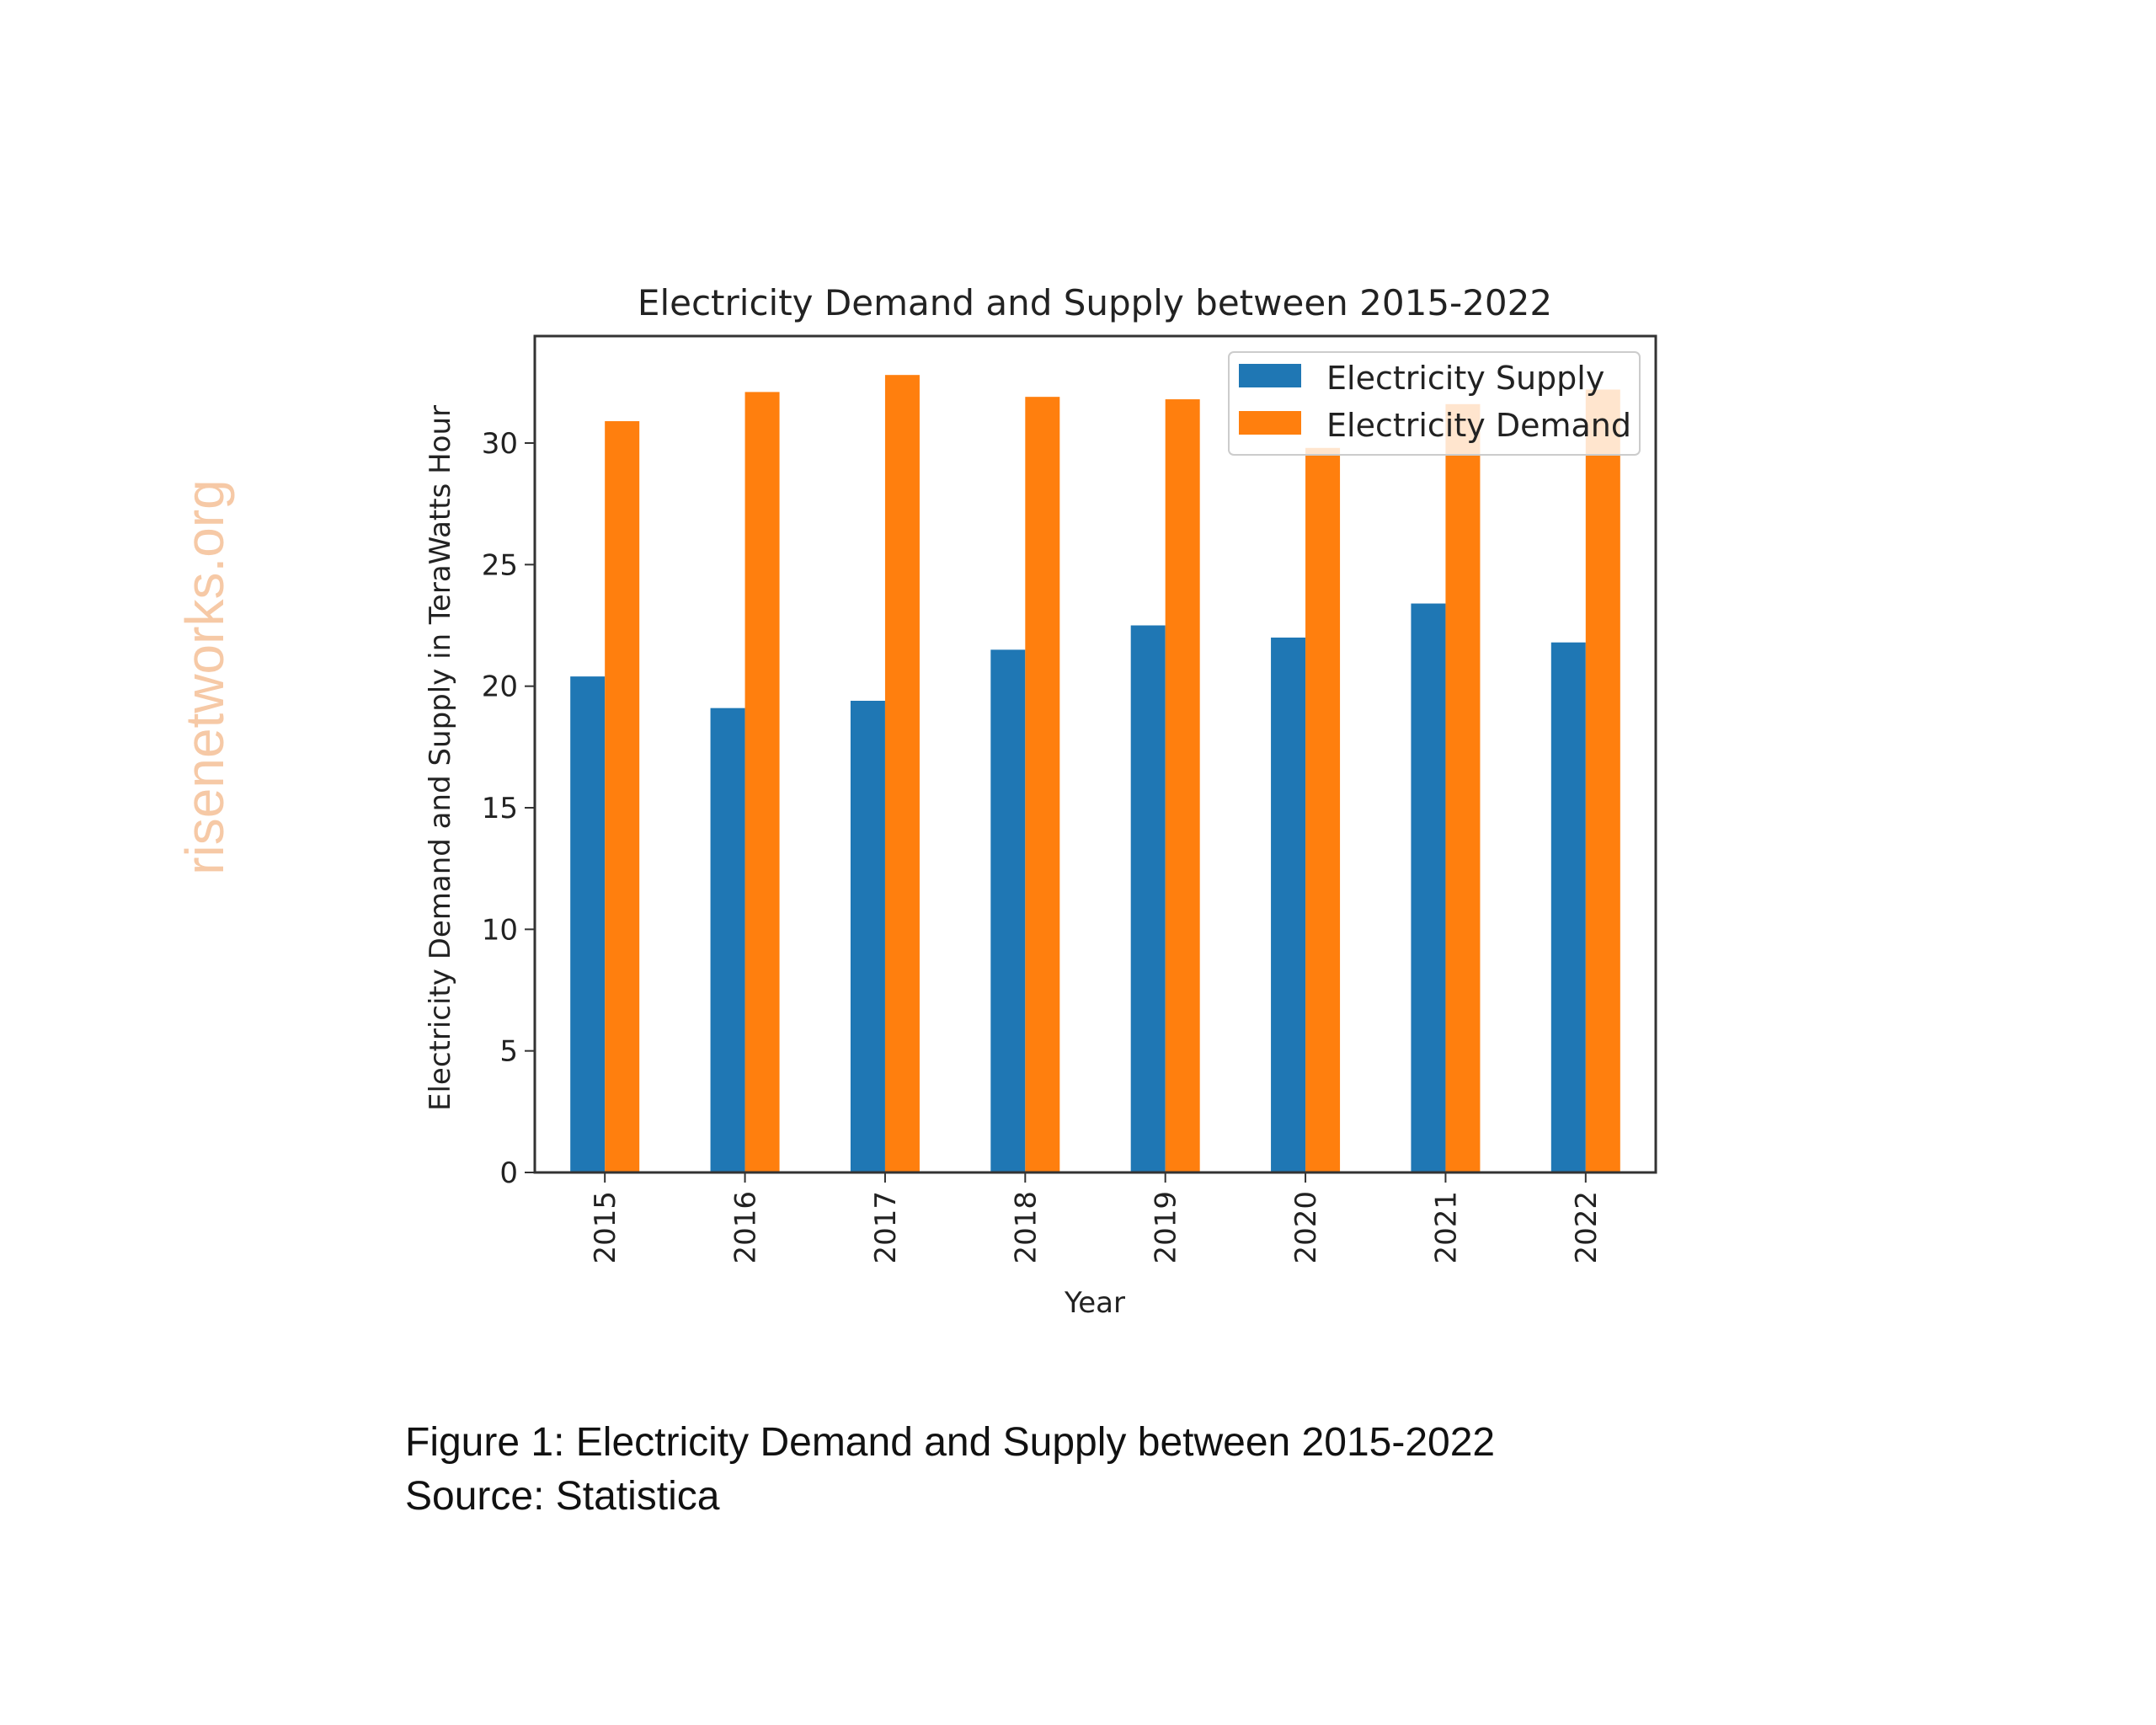 The image size is (2156, 1725). Describe the element at coordinates (1428, 887) in the screenshot. I see `bar-supply-2021` at that location.